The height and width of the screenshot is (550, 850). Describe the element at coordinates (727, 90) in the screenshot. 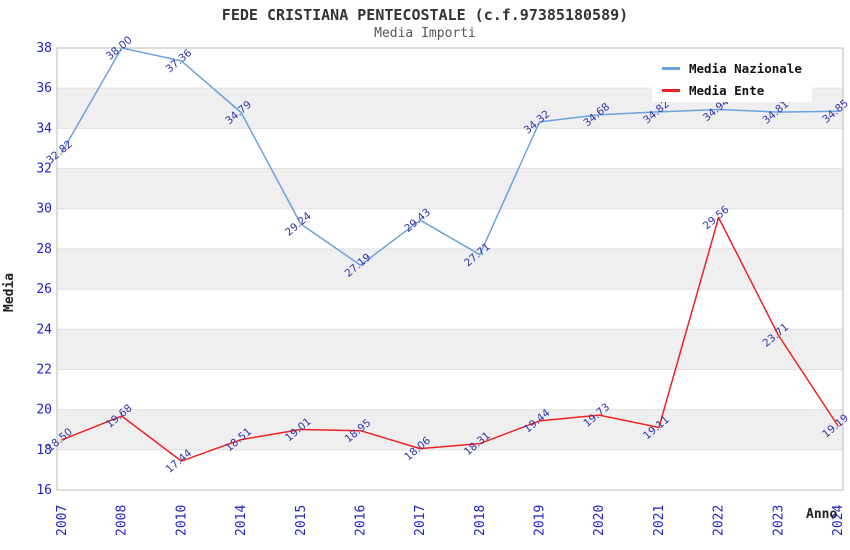

I see `legend-label: Media Ente` at that location.